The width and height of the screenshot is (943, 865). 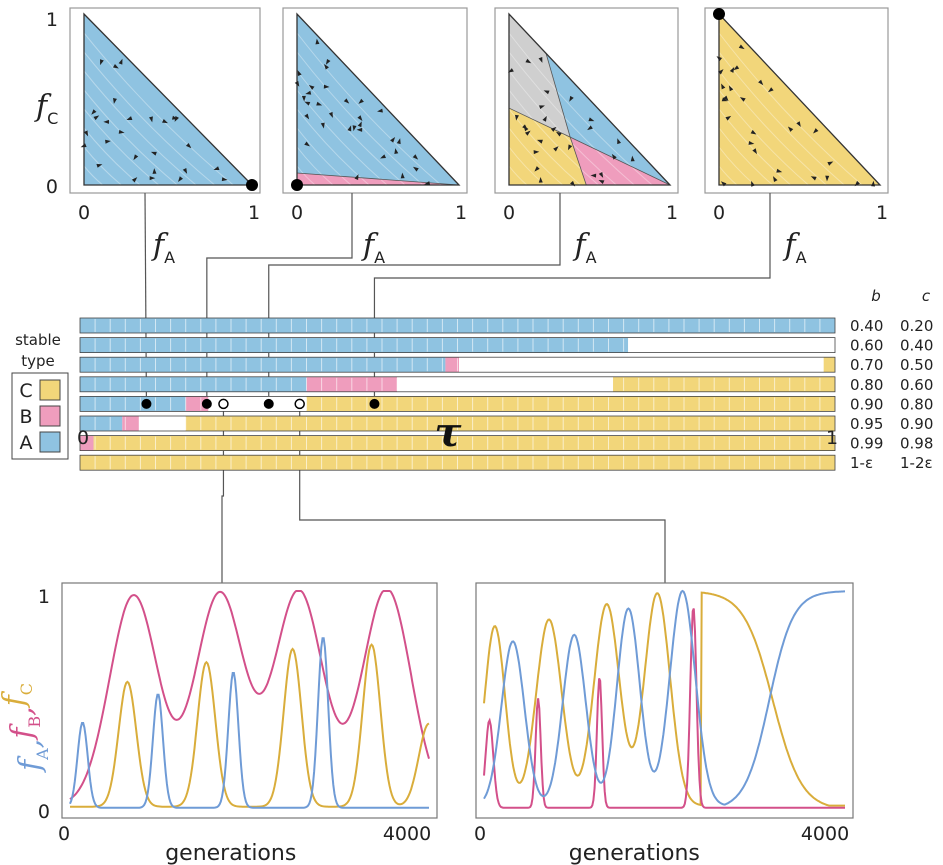 I want to click on x-tick-max: 1, so click(x=254, y=213).